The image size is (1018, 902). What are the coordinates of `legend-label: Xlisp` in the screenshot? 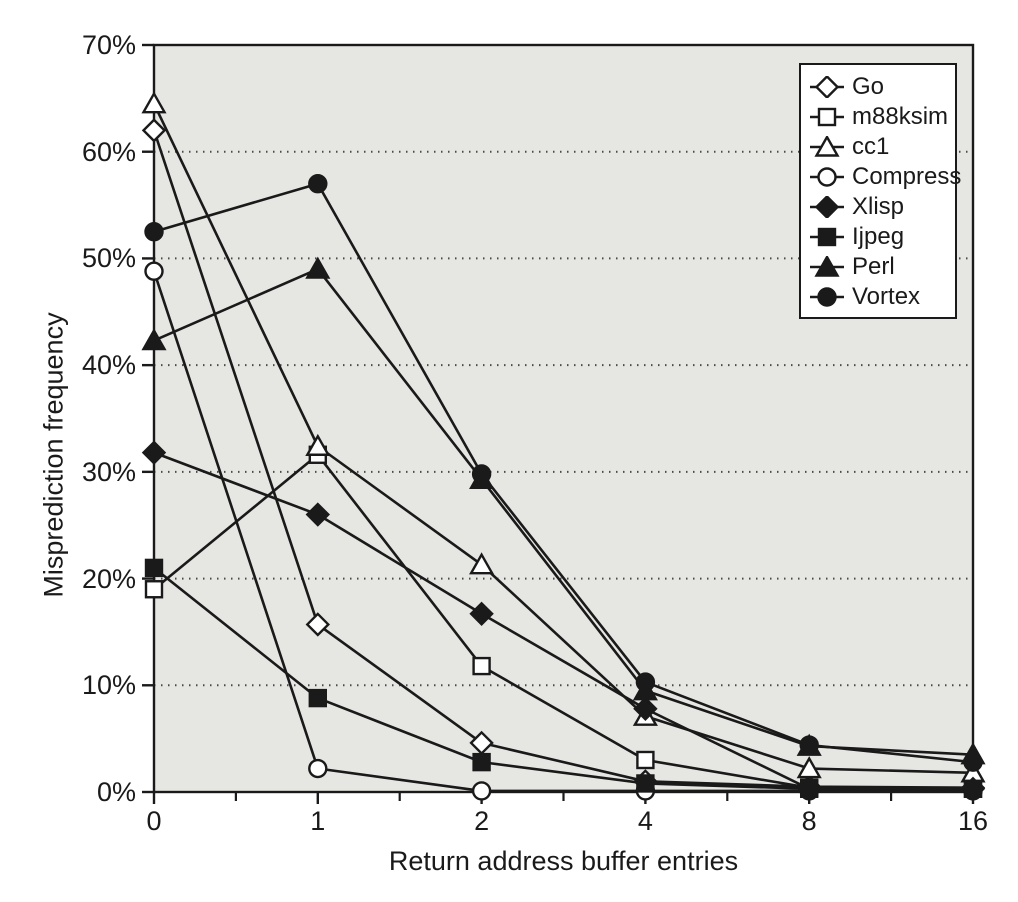 It's located at (878, 206).